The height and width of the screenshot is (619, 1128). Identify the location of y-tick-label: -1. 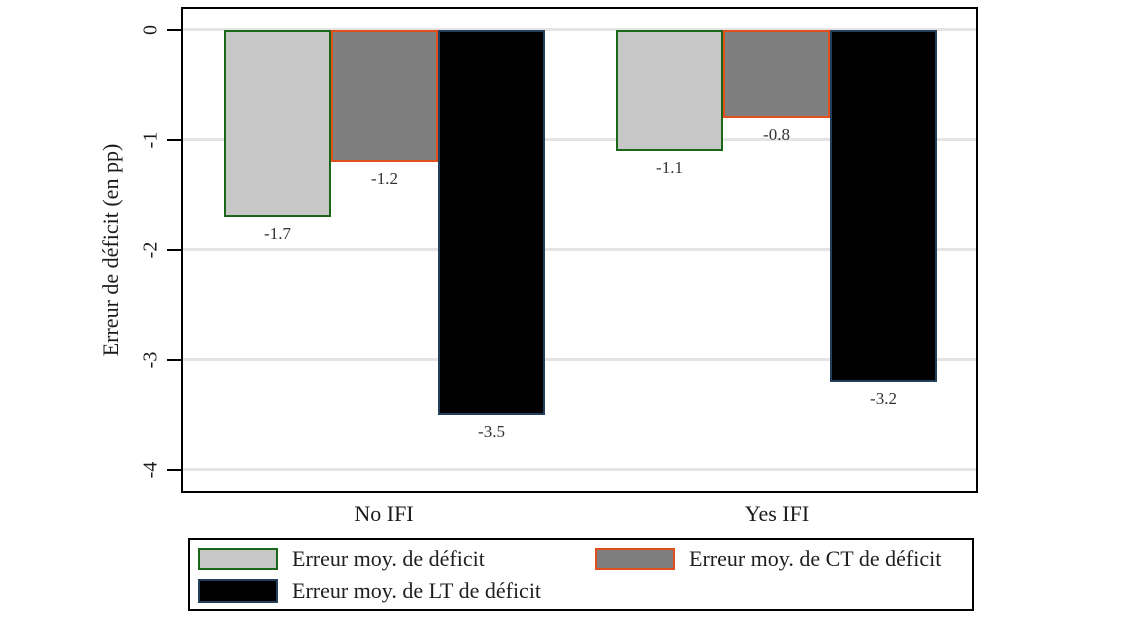
(150, 140).